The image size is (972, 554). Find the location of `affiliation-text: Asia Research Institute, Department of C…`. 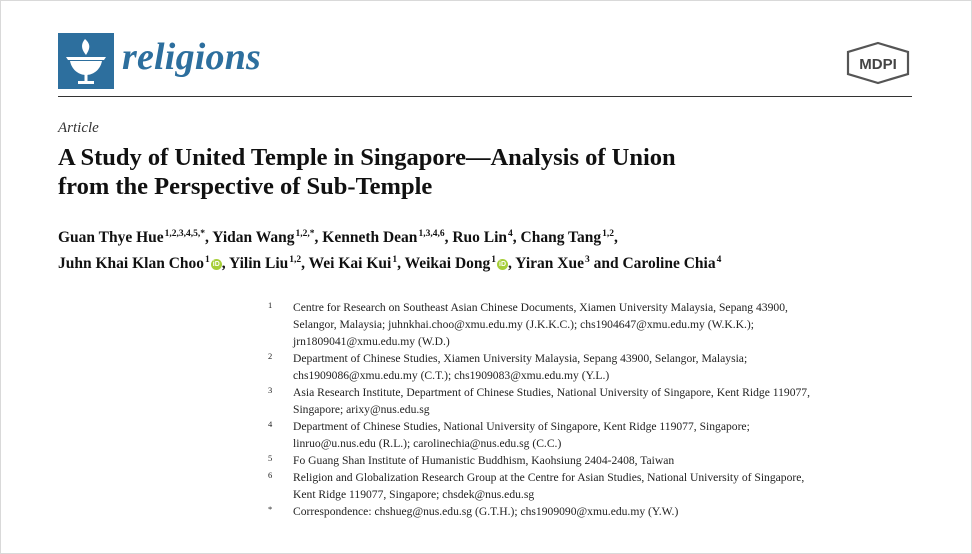

affiliation-text: Asia Research Institute, Department of C… is located at coordinates (551, 392).